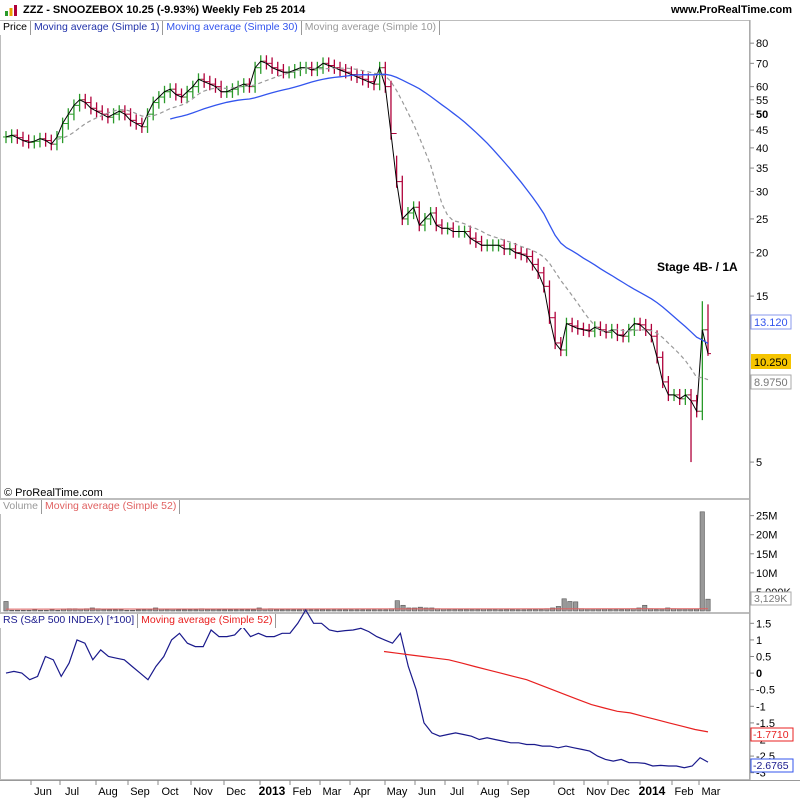  Describe the element at coordinates (761, 707) in the screenshot. I see `rs-y-tick-label: -1` at that location.